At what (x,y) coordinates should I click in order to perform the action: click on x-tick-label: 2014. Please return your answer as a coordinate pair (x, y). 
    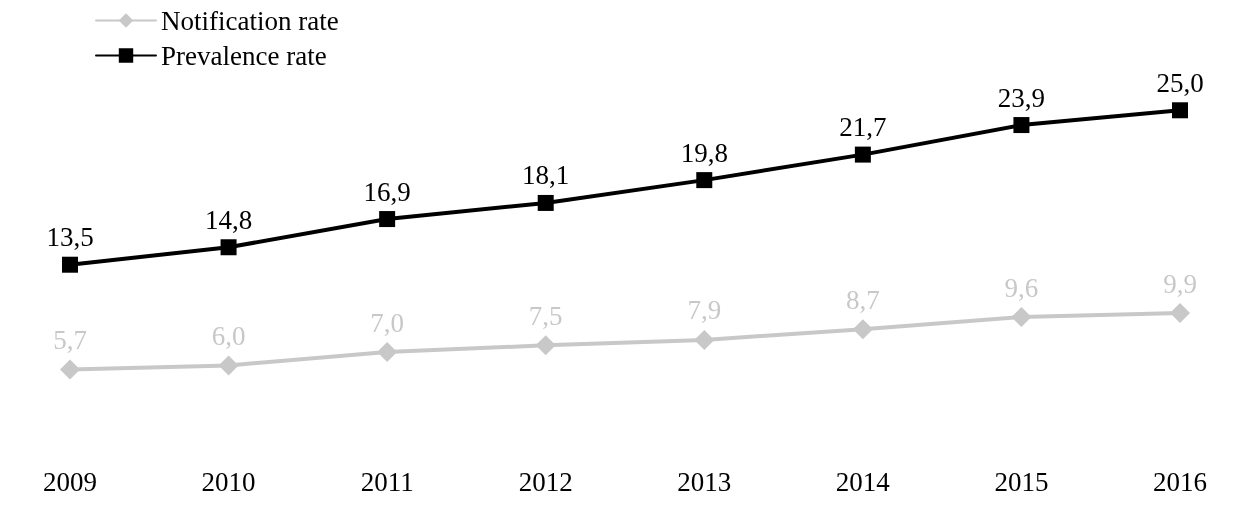
    Looking at the image, I should click on (863, 481).